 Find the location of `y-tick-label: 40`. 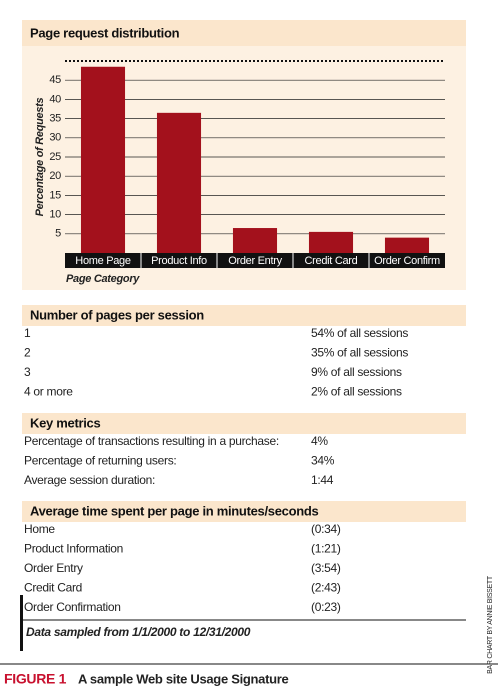

y-tick-label: 40 is located at coordinates (55, 99).